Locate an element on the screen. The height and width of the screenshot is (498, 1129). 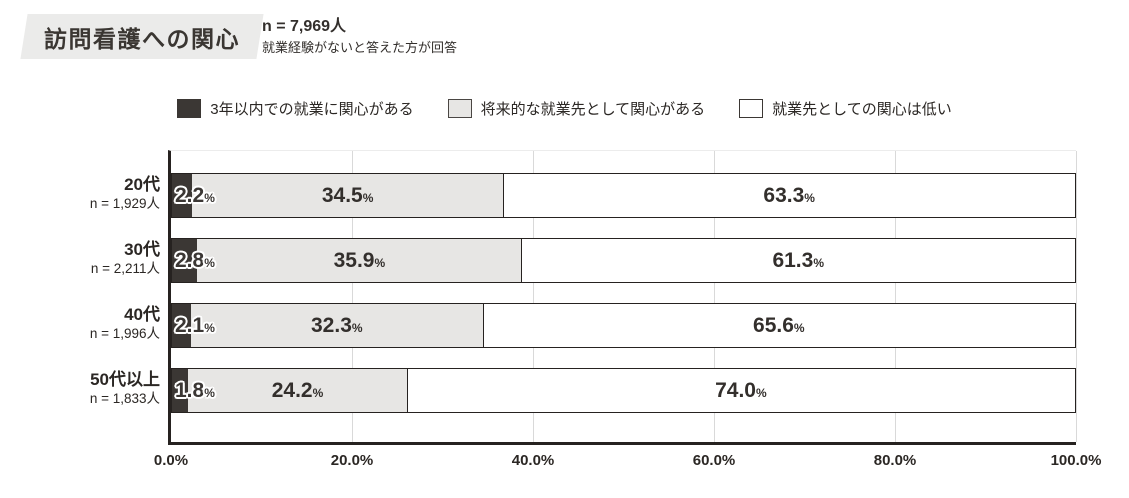
value-number: 35.9 is located at coordinates (354, 260).